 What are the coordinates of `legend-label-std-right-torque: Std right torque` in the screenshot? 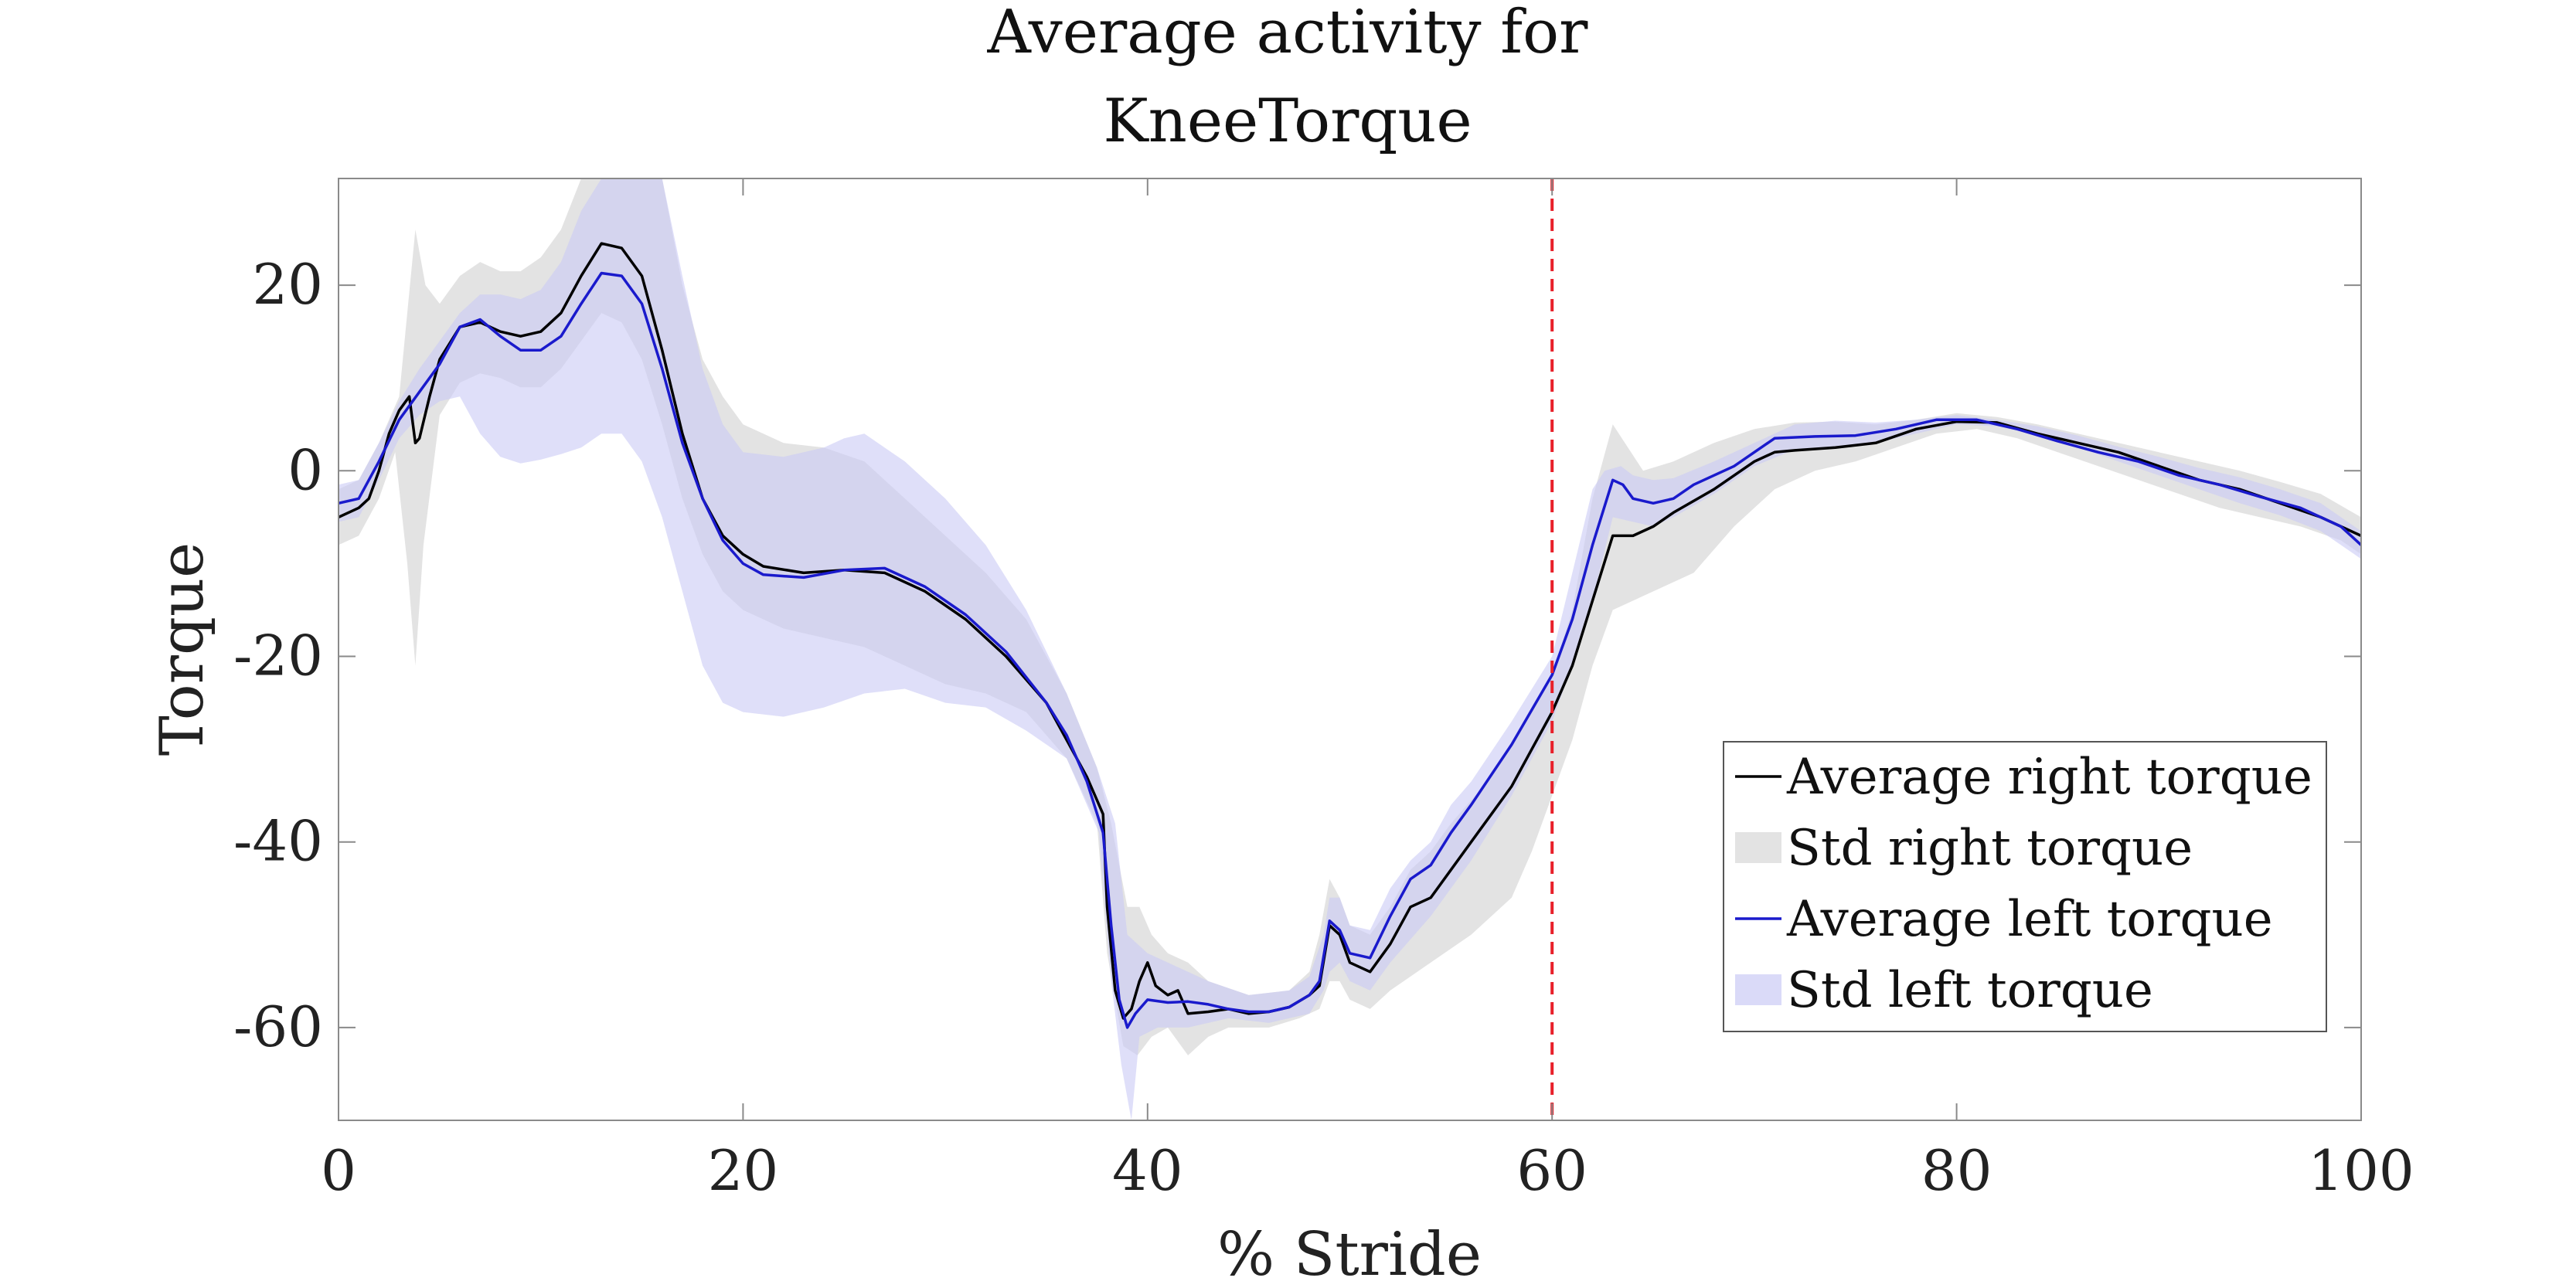 It's located at (1990, 848).